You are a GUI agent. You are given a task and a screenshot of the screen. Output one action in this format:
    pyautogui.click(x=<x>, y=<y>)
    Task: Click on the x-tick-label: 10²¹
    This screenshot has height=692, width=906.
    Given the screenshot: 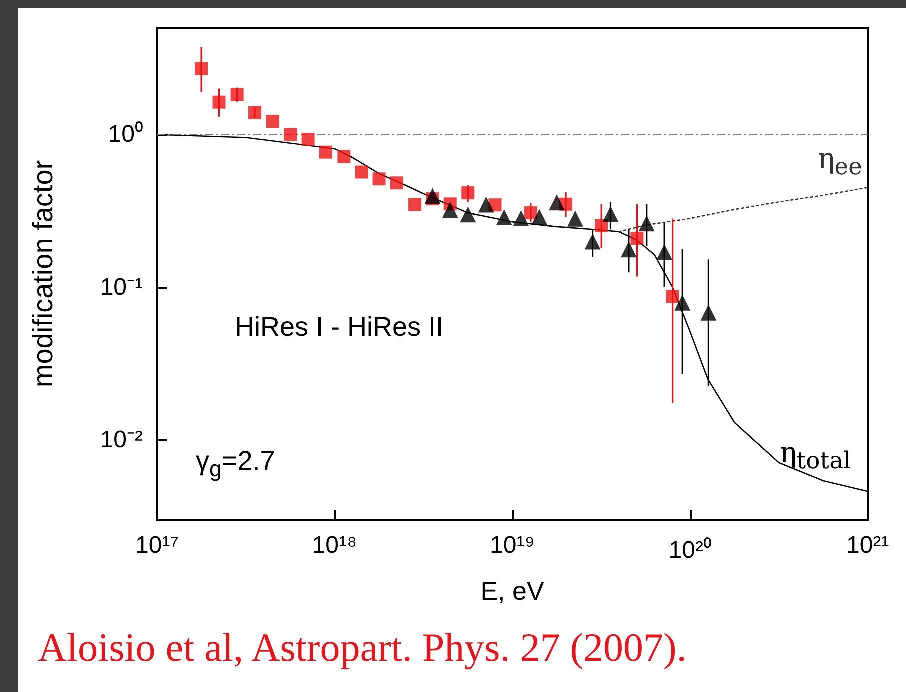 What is the action you would take?
    pyautogui.click(x=868, y=546)
    